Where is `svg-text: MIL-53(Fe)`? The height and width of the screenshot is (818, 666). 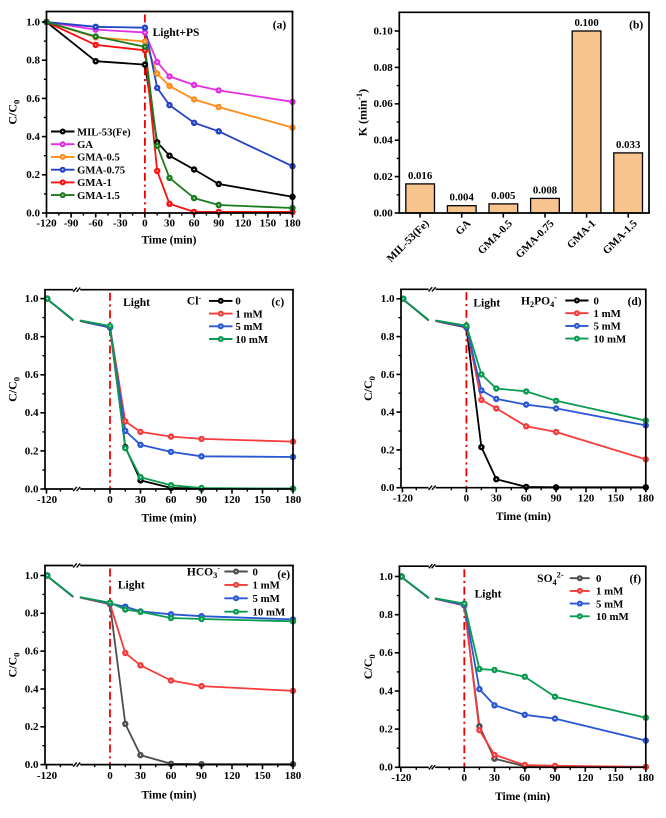
svg-text: MIL-53(Fe) is located at coordinates (104, 132).